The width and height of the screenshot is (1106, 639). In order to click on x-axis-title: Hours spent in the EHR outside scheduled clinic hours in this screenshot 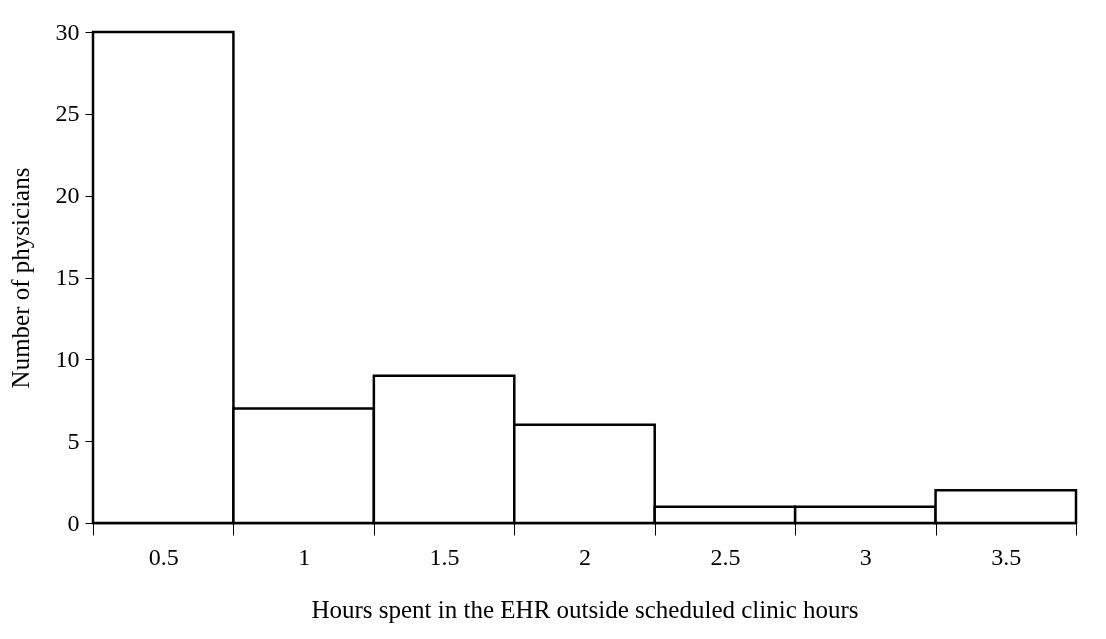, I will do `click(585, 609)`.